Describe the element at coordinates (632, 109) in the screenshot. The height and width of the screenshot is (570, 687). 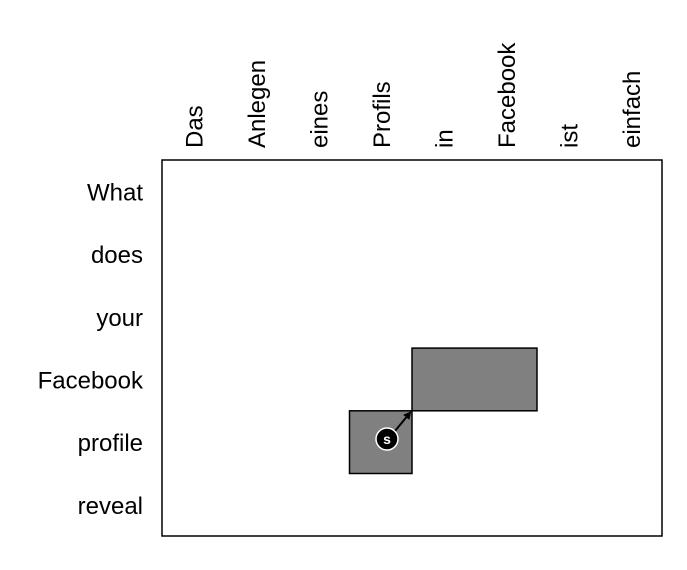
I see `source-word-7: einfach` at that location.